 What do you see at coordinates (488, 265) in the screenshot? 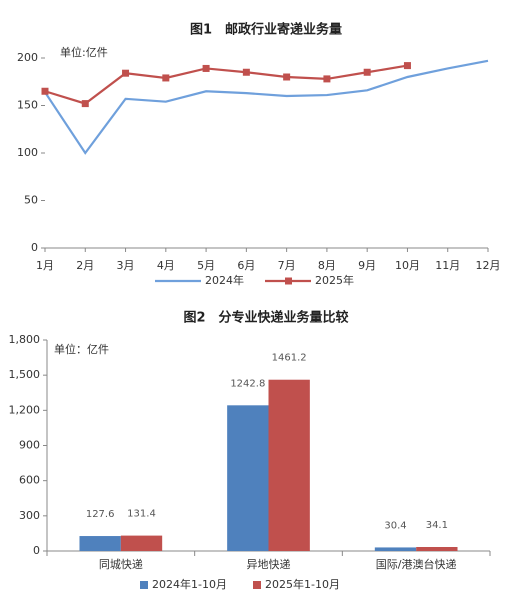
I see `x-tick-label: 12月` at bounding box center [488, 265].